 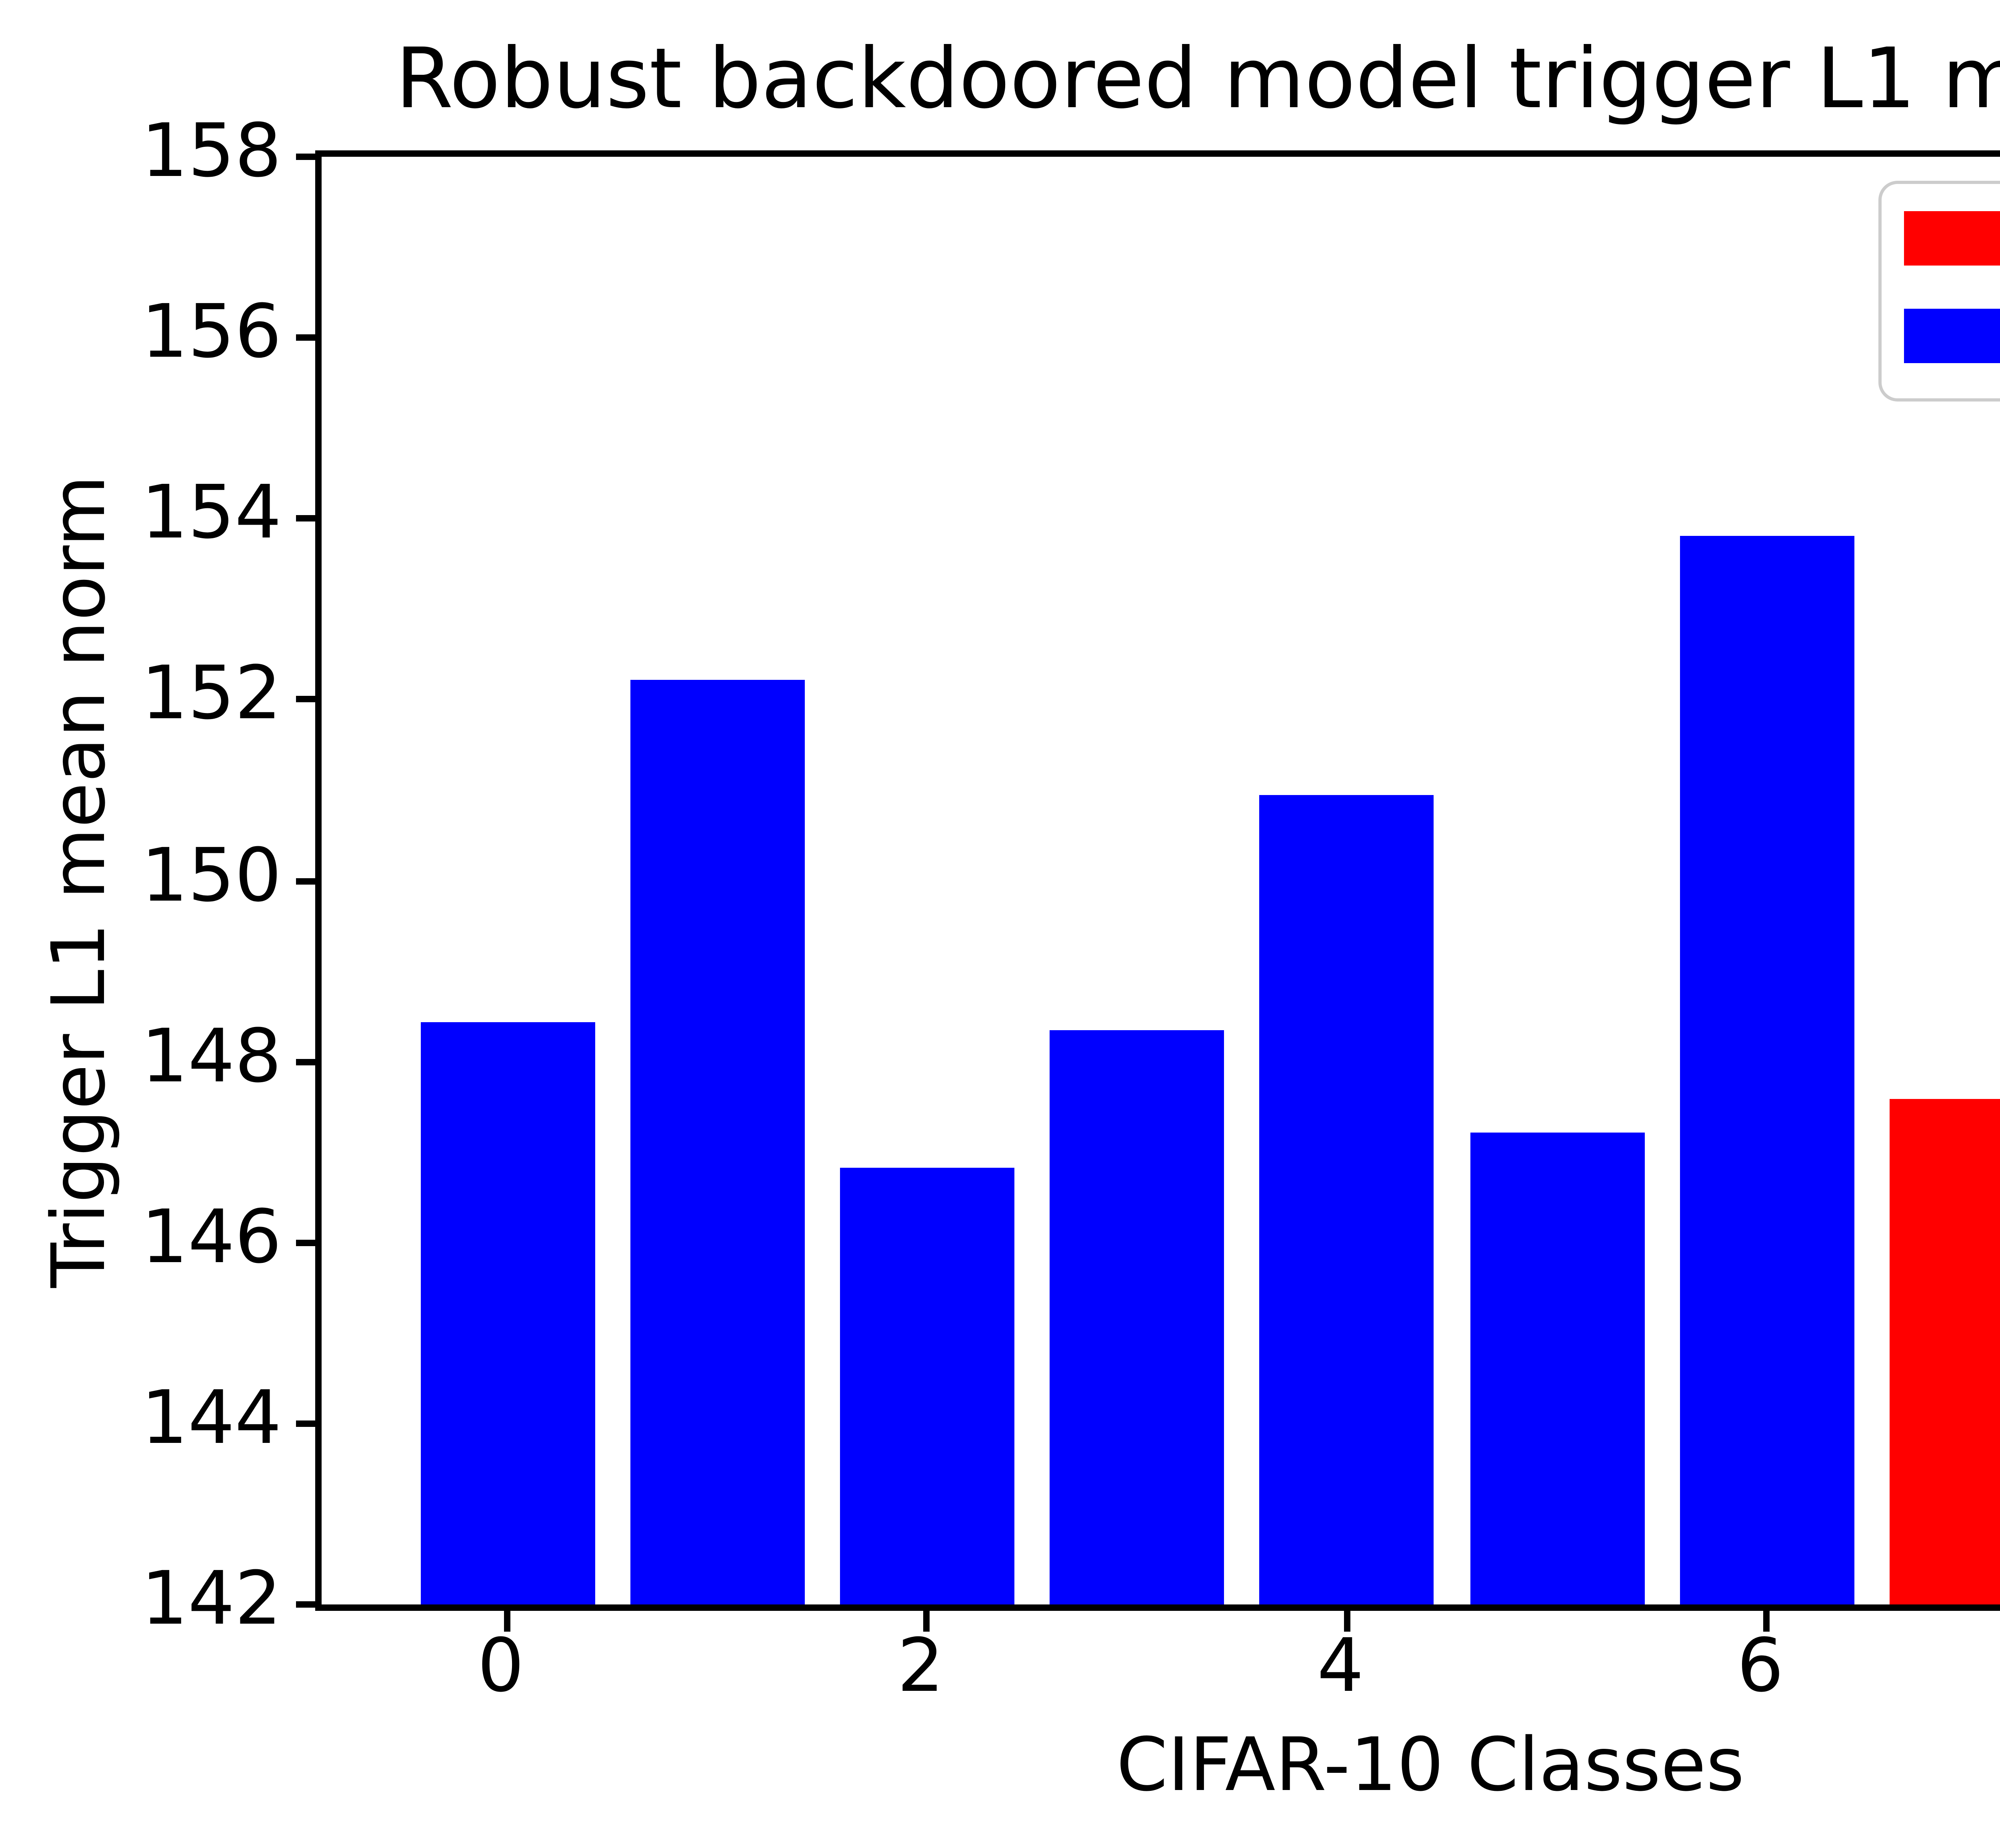 What do you see at coordinates (500, 1665) in the screenshot?
I see `x-tick-label: 0` at bounding box center [500, 1665].